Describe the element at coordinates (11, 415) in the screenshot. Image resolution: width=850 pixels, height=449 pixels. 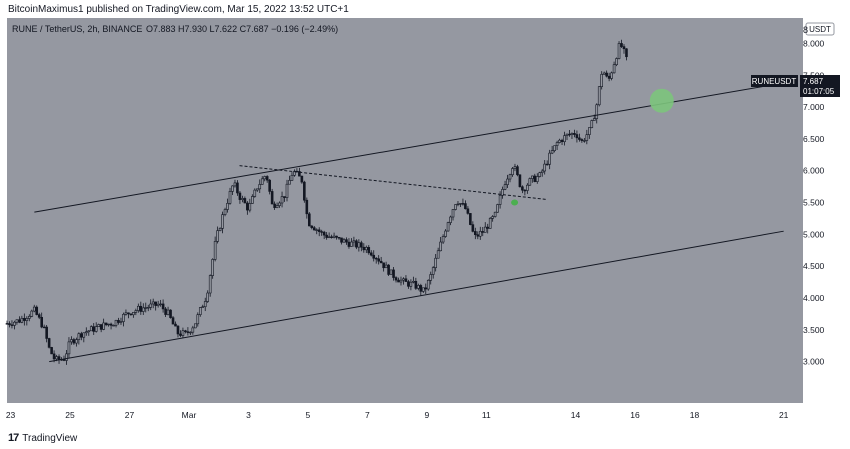
I see `x-tick-label: 23` at that location.